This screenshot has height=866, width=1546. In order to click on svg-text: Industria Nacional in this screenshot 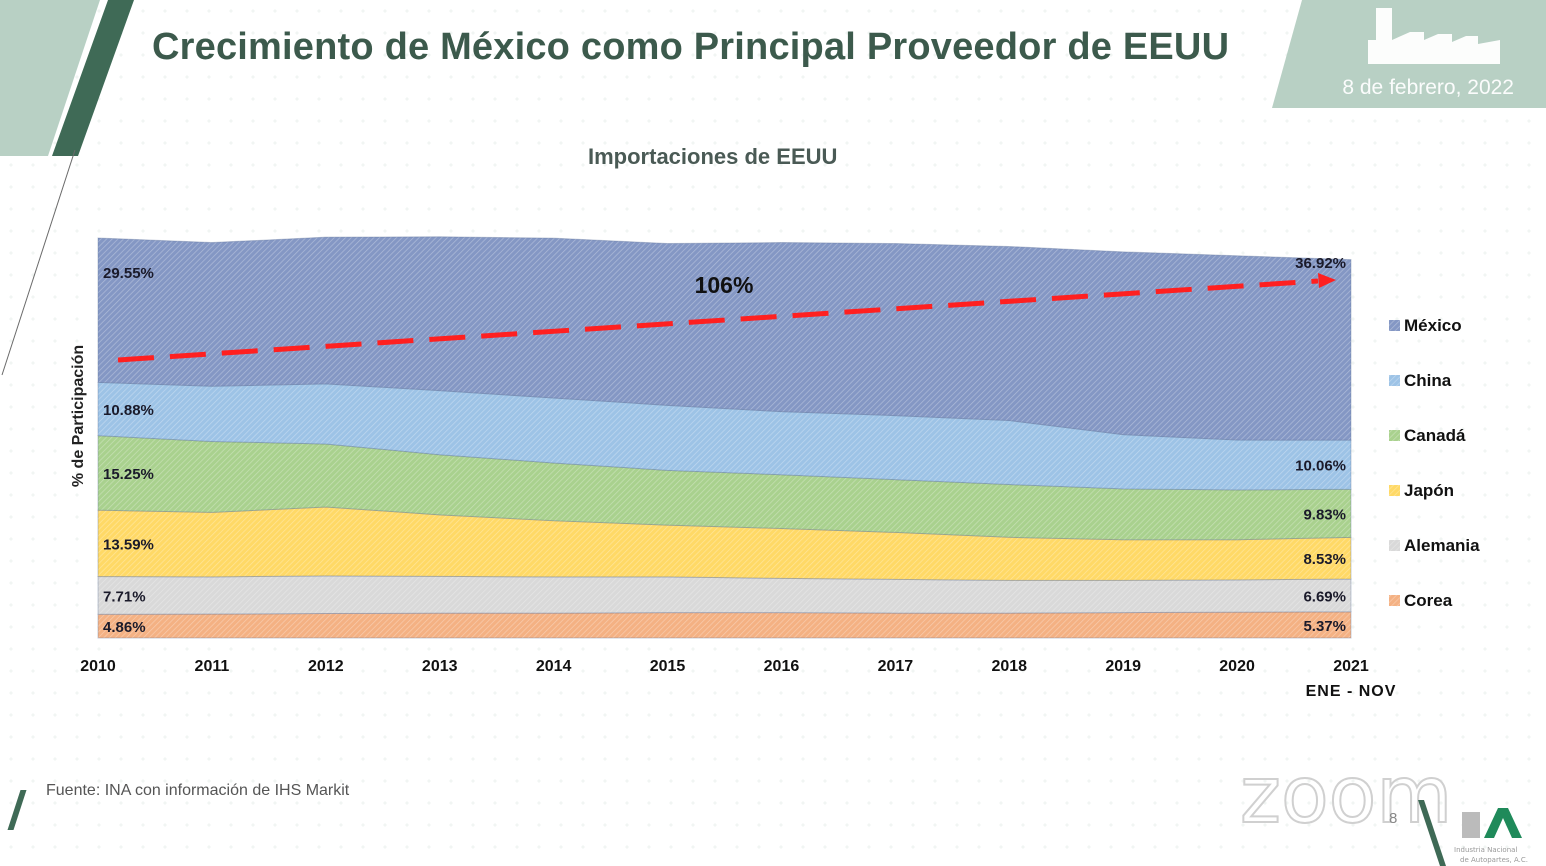, I will do `click(1485, 850)`.